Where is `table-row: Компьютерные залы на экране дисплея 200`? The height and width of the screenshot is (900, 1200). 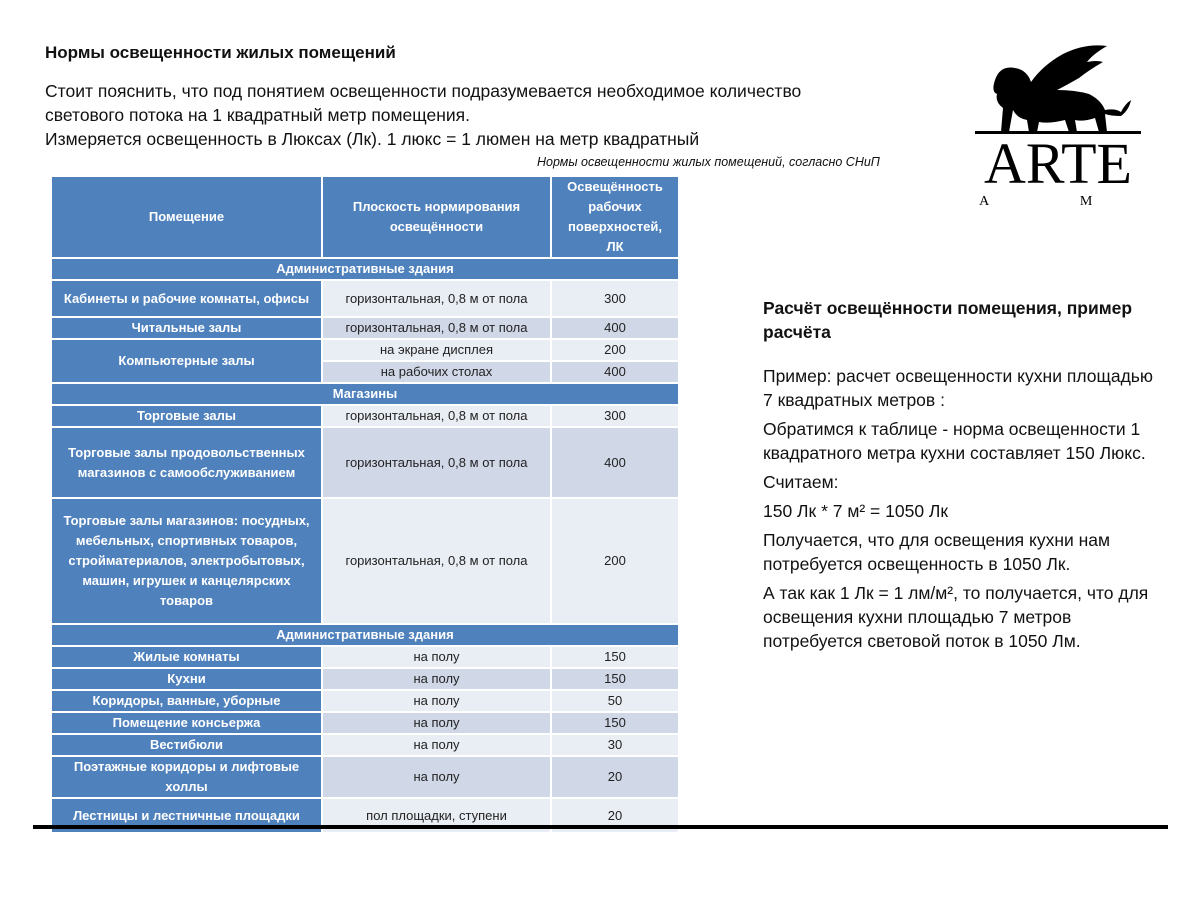
table-row: Компьютерные залы на экране дисплея 200 is located at coordinates (365, 361).